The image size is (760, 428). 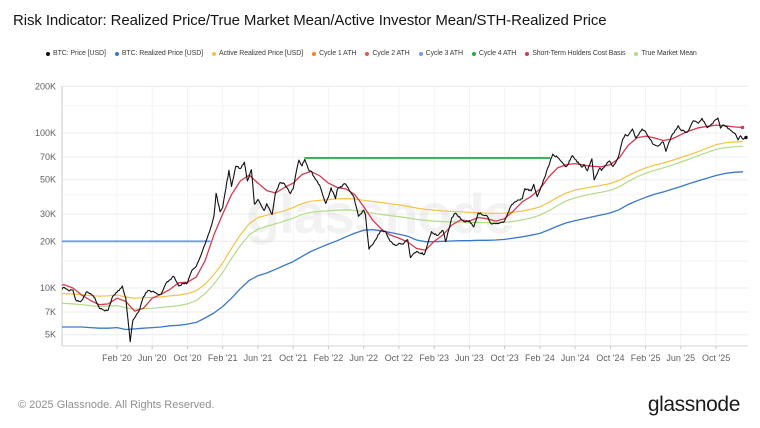 What do you see at coordinates (48, 180) in the screenshot?
I see `y-axis-label: 50K` at bounding box center [48, 180].